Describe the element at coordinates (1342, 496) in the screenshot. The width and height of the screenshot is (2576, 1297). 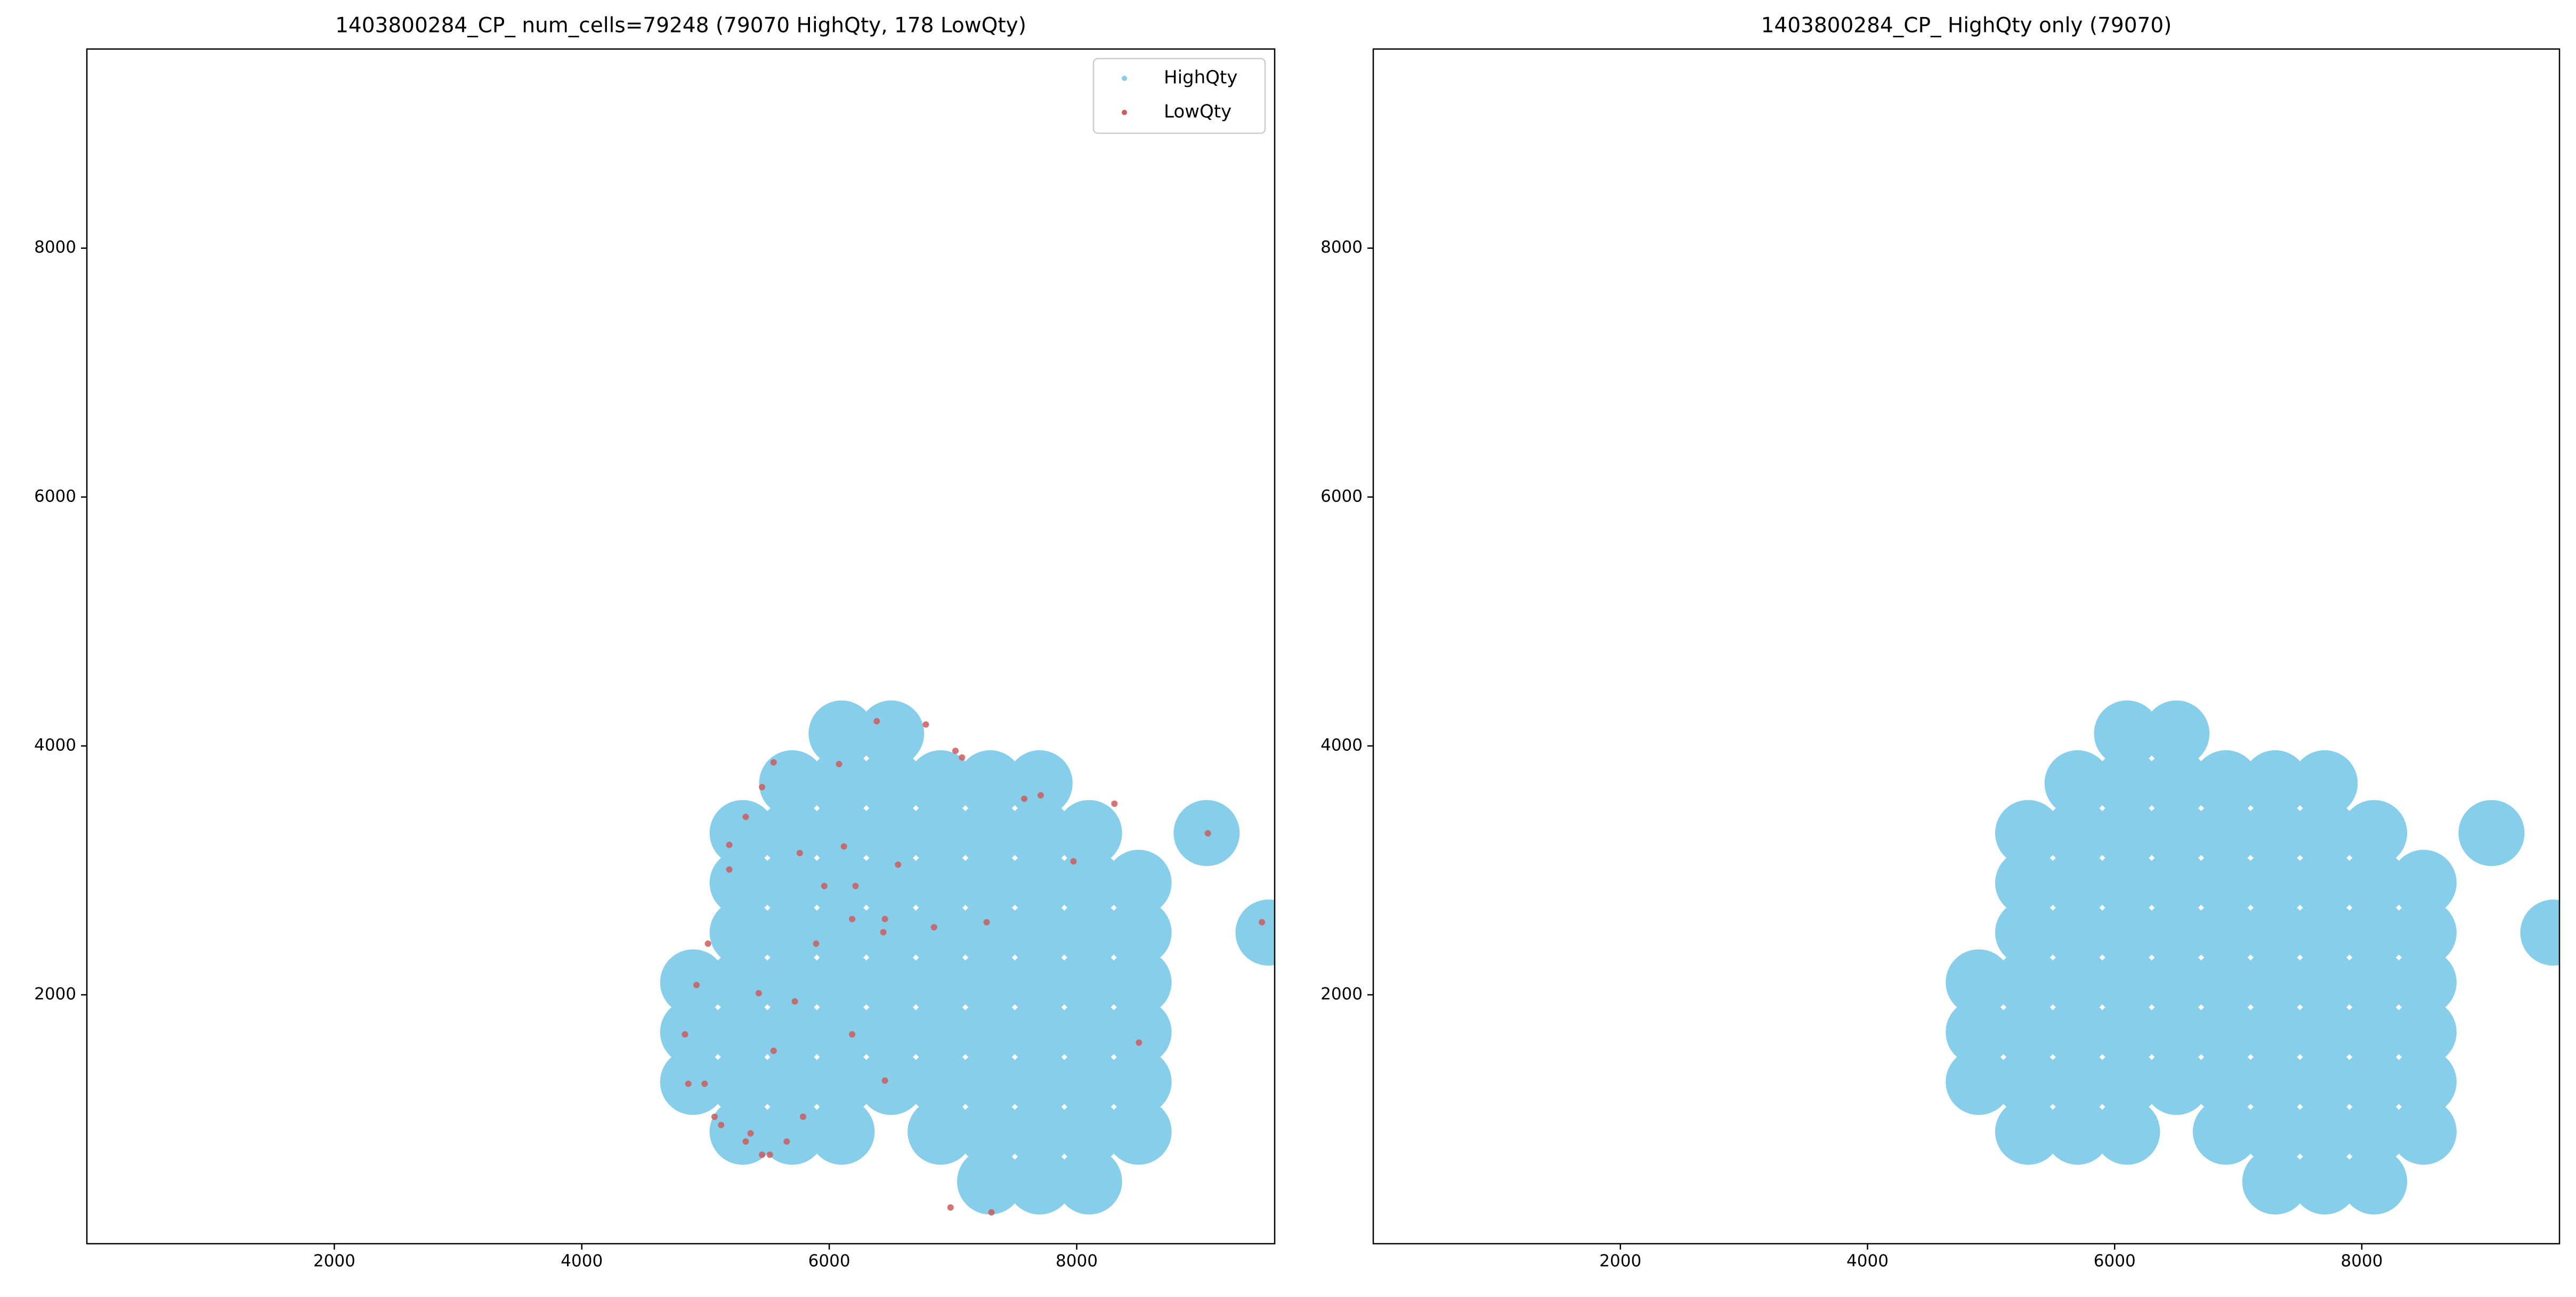
I see `y-tick-label: 6000` at that location.